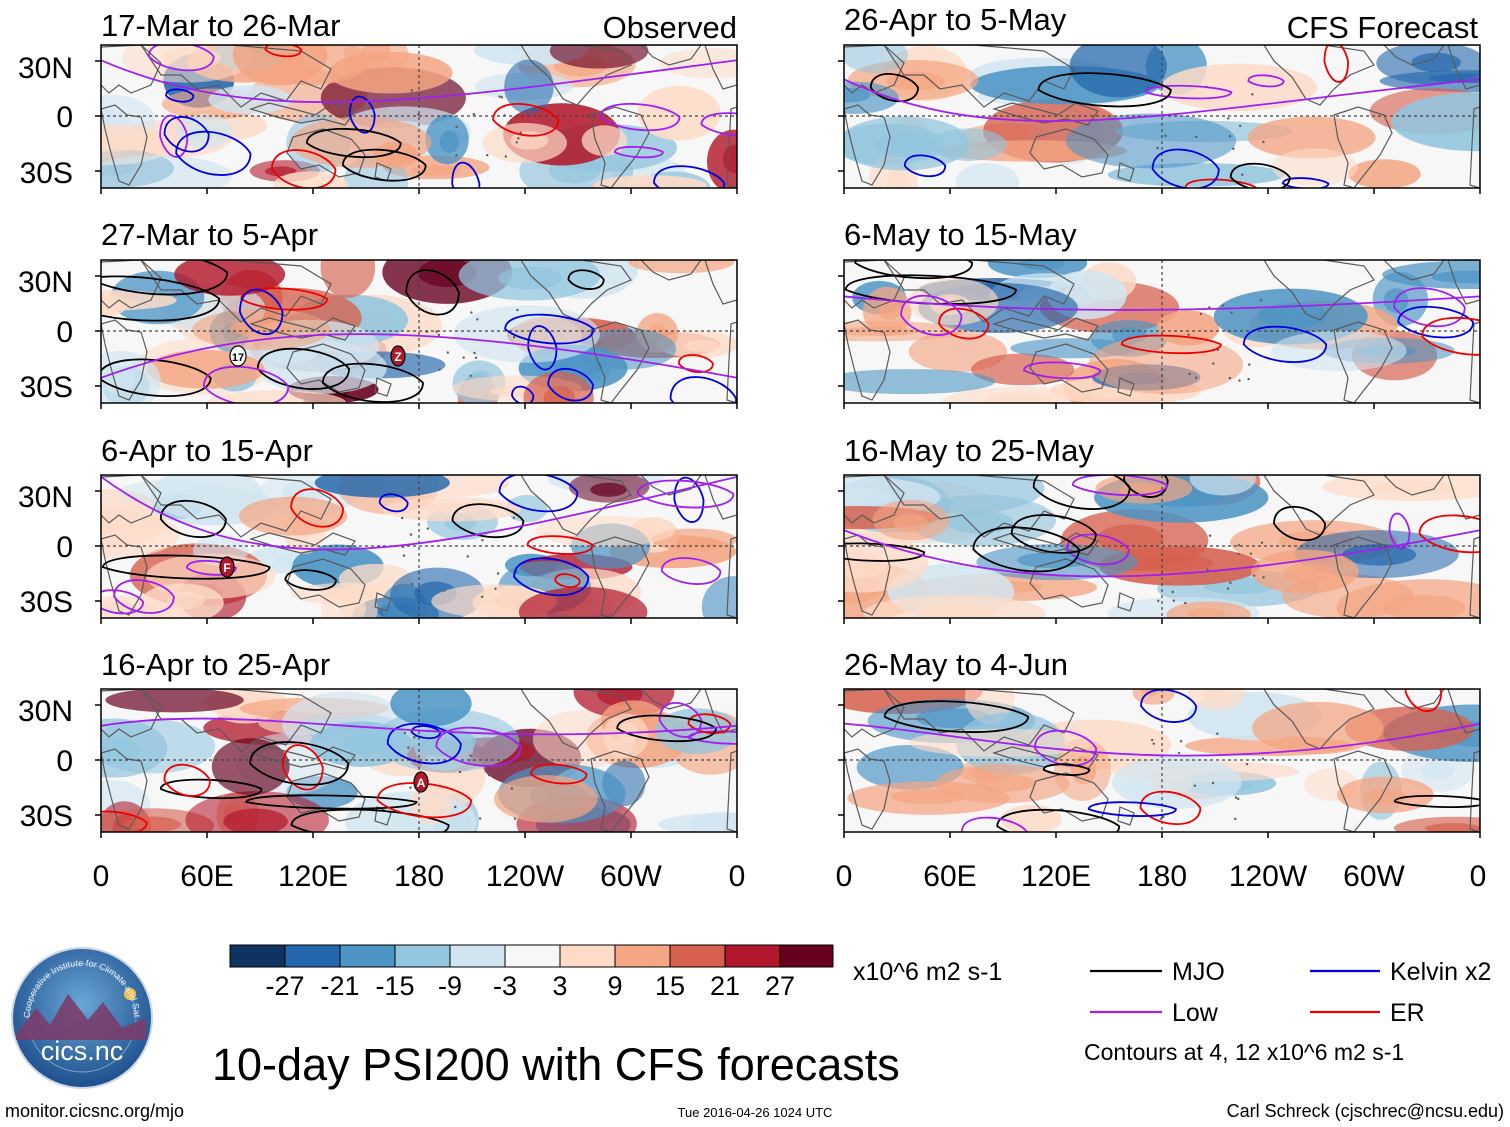 This screenshot has height=1127, width=1510. Describe the element at coordinates (956, 664) in the screenshot. I see `panel-date-label: 26-May to 4-Jun` at that location.